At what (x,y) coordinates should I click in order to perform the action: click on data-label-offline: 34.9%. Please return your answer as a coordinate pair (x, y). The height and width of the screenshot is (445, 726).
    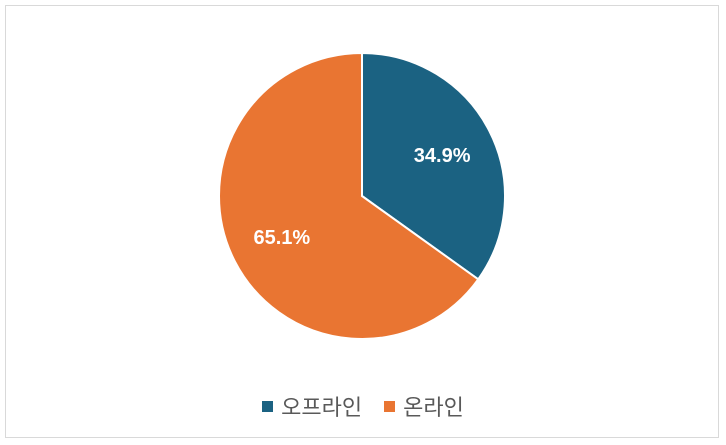
    Looking at the image, I should click on (442, 156).